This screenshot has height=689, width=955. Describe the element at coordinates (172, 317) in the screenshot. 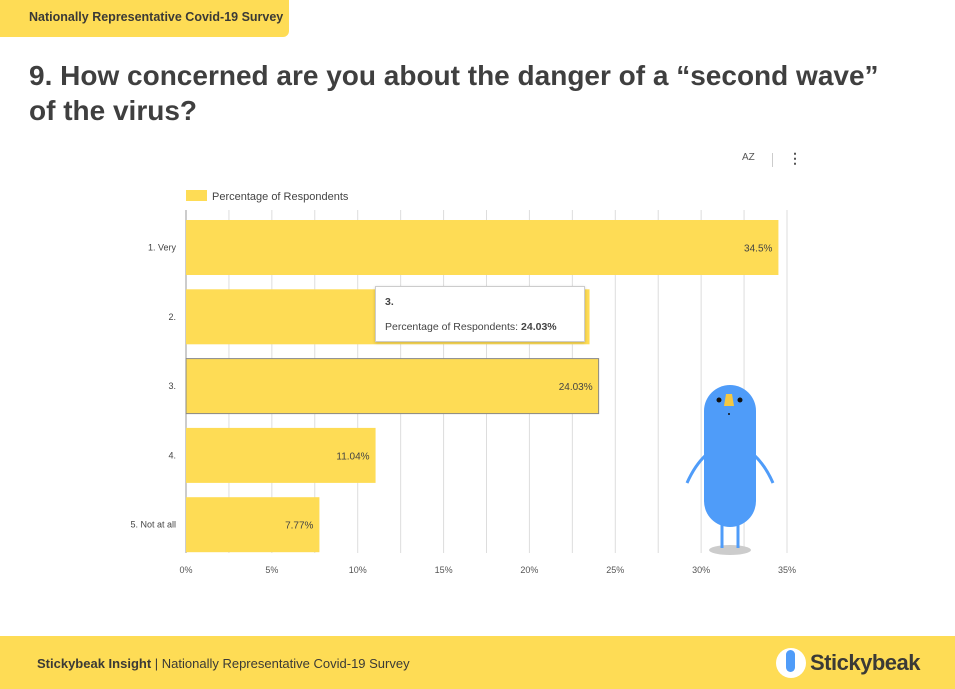

I see `category-label: 2.` at that location.